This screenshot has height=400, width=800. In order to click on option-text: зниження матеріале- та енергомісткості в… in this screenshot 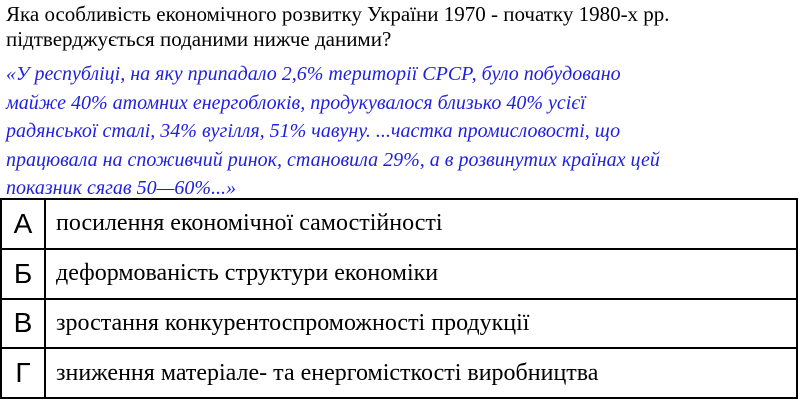, I will do `click(421, 373)`.